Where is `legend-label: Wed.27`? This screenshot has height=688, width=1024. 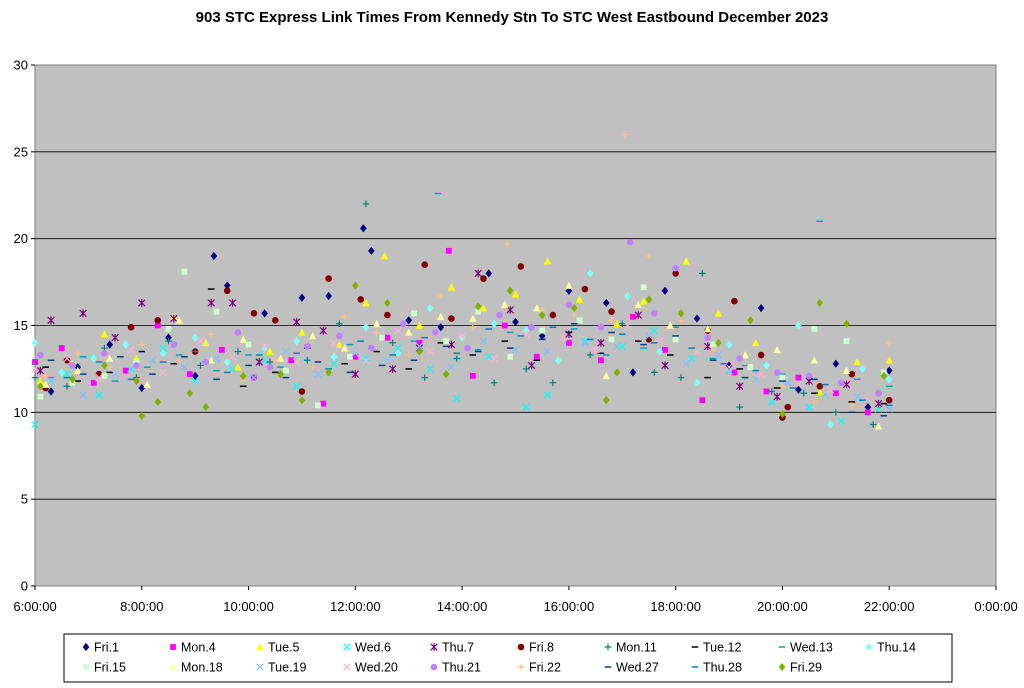 legend-label: Wed.27 is located at coordinates (637, 668).